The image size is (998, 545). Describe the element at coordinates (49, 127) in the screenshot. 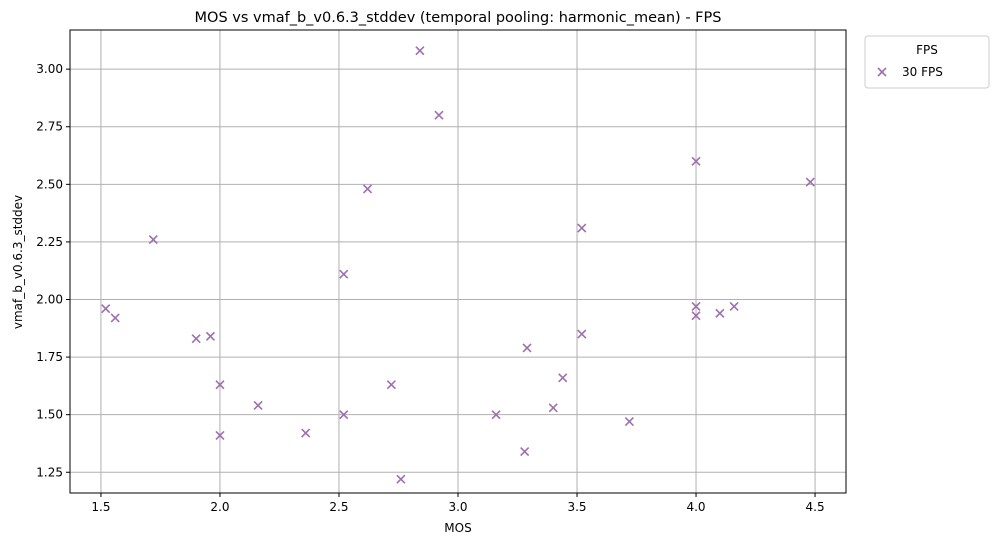

I see `y-tick-label: 2.75` at that location.